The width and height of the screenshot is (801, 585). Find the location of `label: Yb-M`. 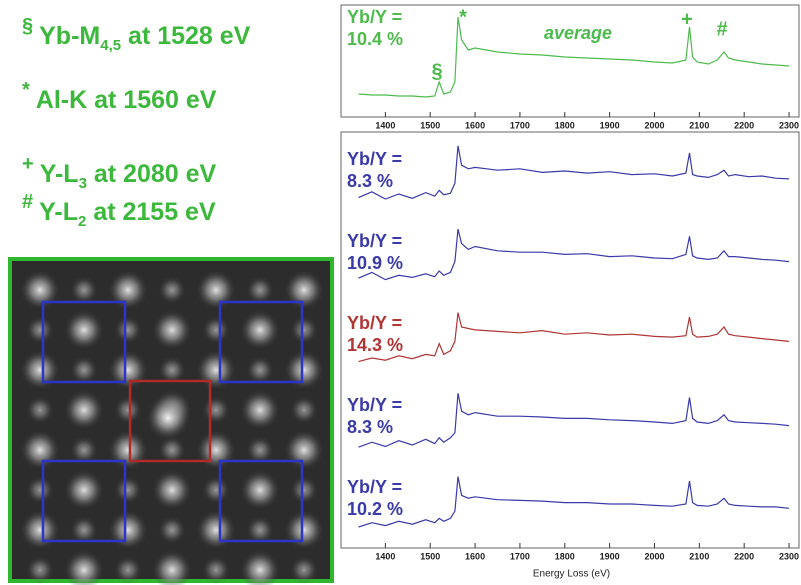

label: Yb-M is located at coordinates (70, 36).